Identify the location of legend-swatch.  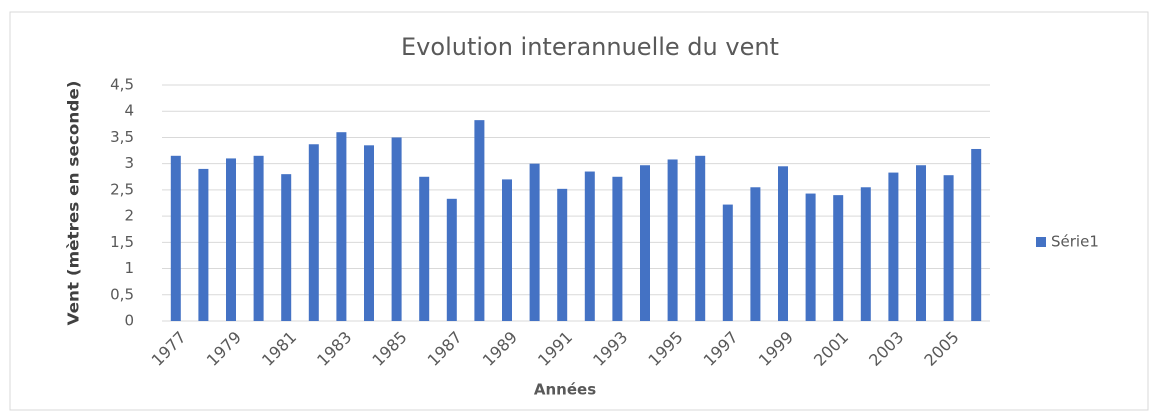
(1041, 242).